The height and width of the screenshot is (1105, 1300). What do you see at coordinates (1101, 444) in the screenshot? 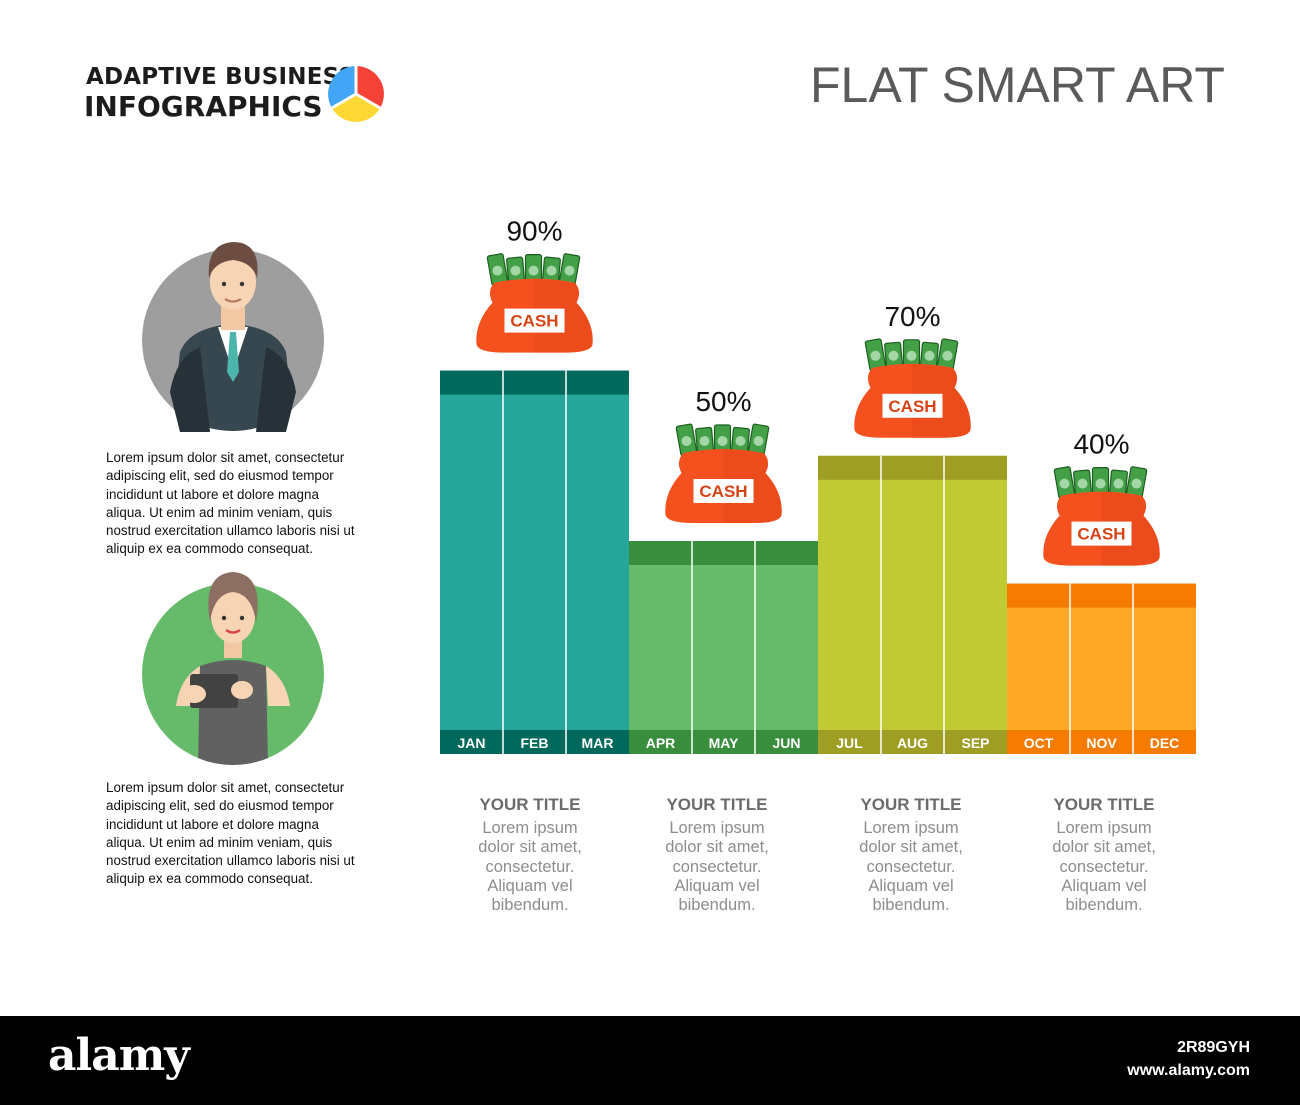
I see `value-label: 40%` at bounding box center [1101, 444].